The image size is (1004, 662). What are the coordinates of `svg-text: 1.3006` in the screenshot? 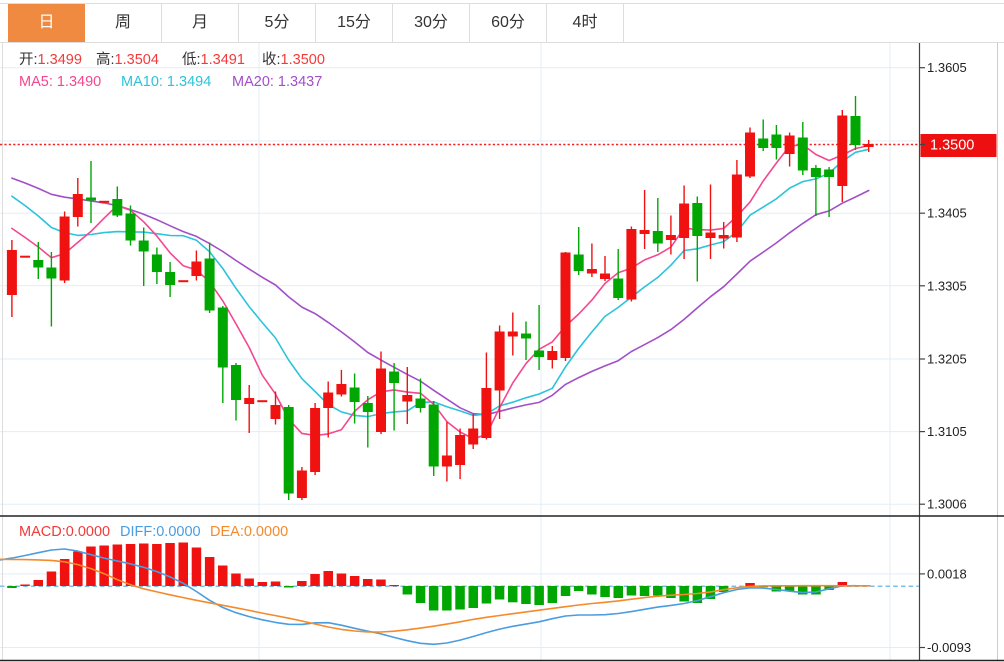 It's located at (947, 504).